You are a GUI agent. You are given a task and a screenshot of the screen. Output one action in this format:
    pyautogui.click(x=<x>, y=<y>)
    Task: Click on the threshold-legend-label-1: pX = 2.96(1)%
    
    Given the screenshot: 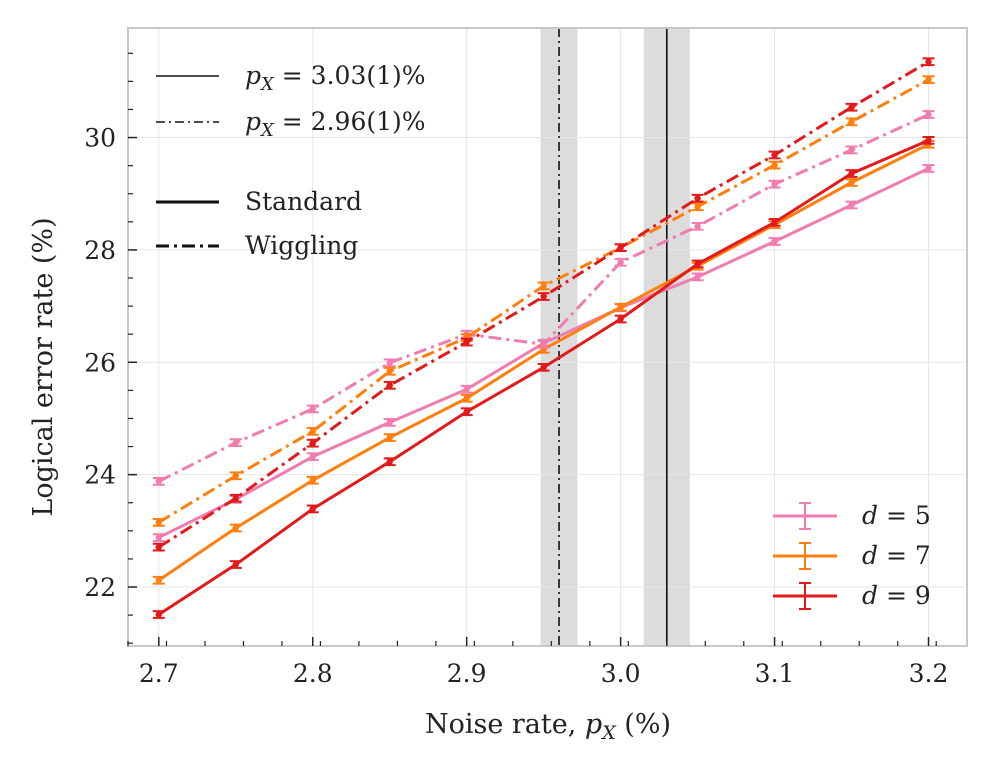 What is the action you would take?
    pyautogui.click(x=335, y=124)
    